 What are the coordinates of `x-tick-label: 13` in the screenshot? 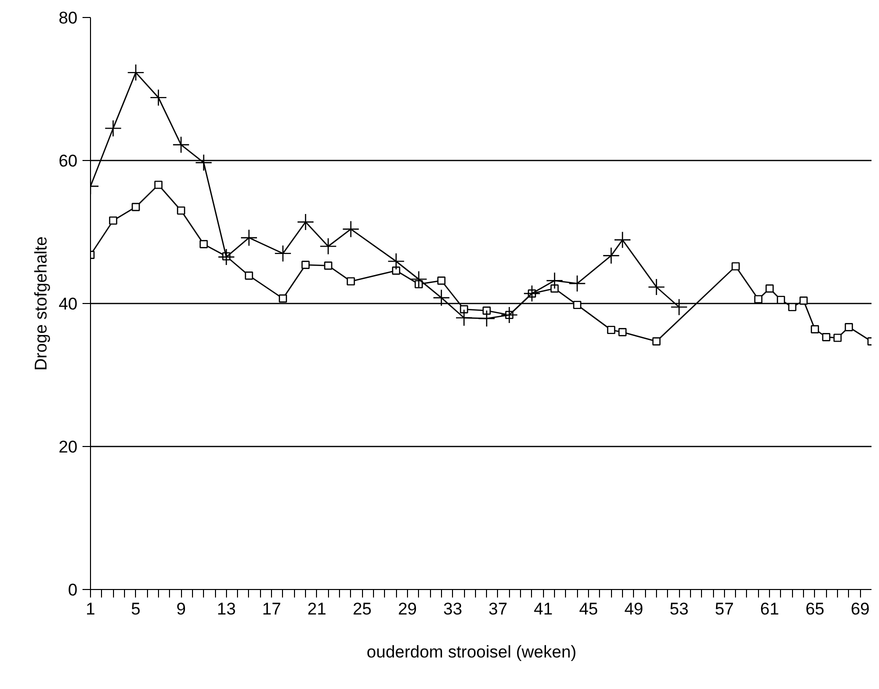 It's located at (226, 609).